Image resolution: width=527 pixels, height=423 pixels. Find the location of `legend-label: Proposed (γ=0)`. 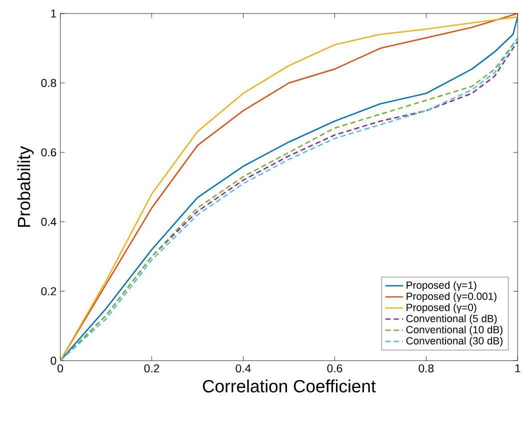

legend-label: Proposed (γ=0) is located at coordinates (441, 308).